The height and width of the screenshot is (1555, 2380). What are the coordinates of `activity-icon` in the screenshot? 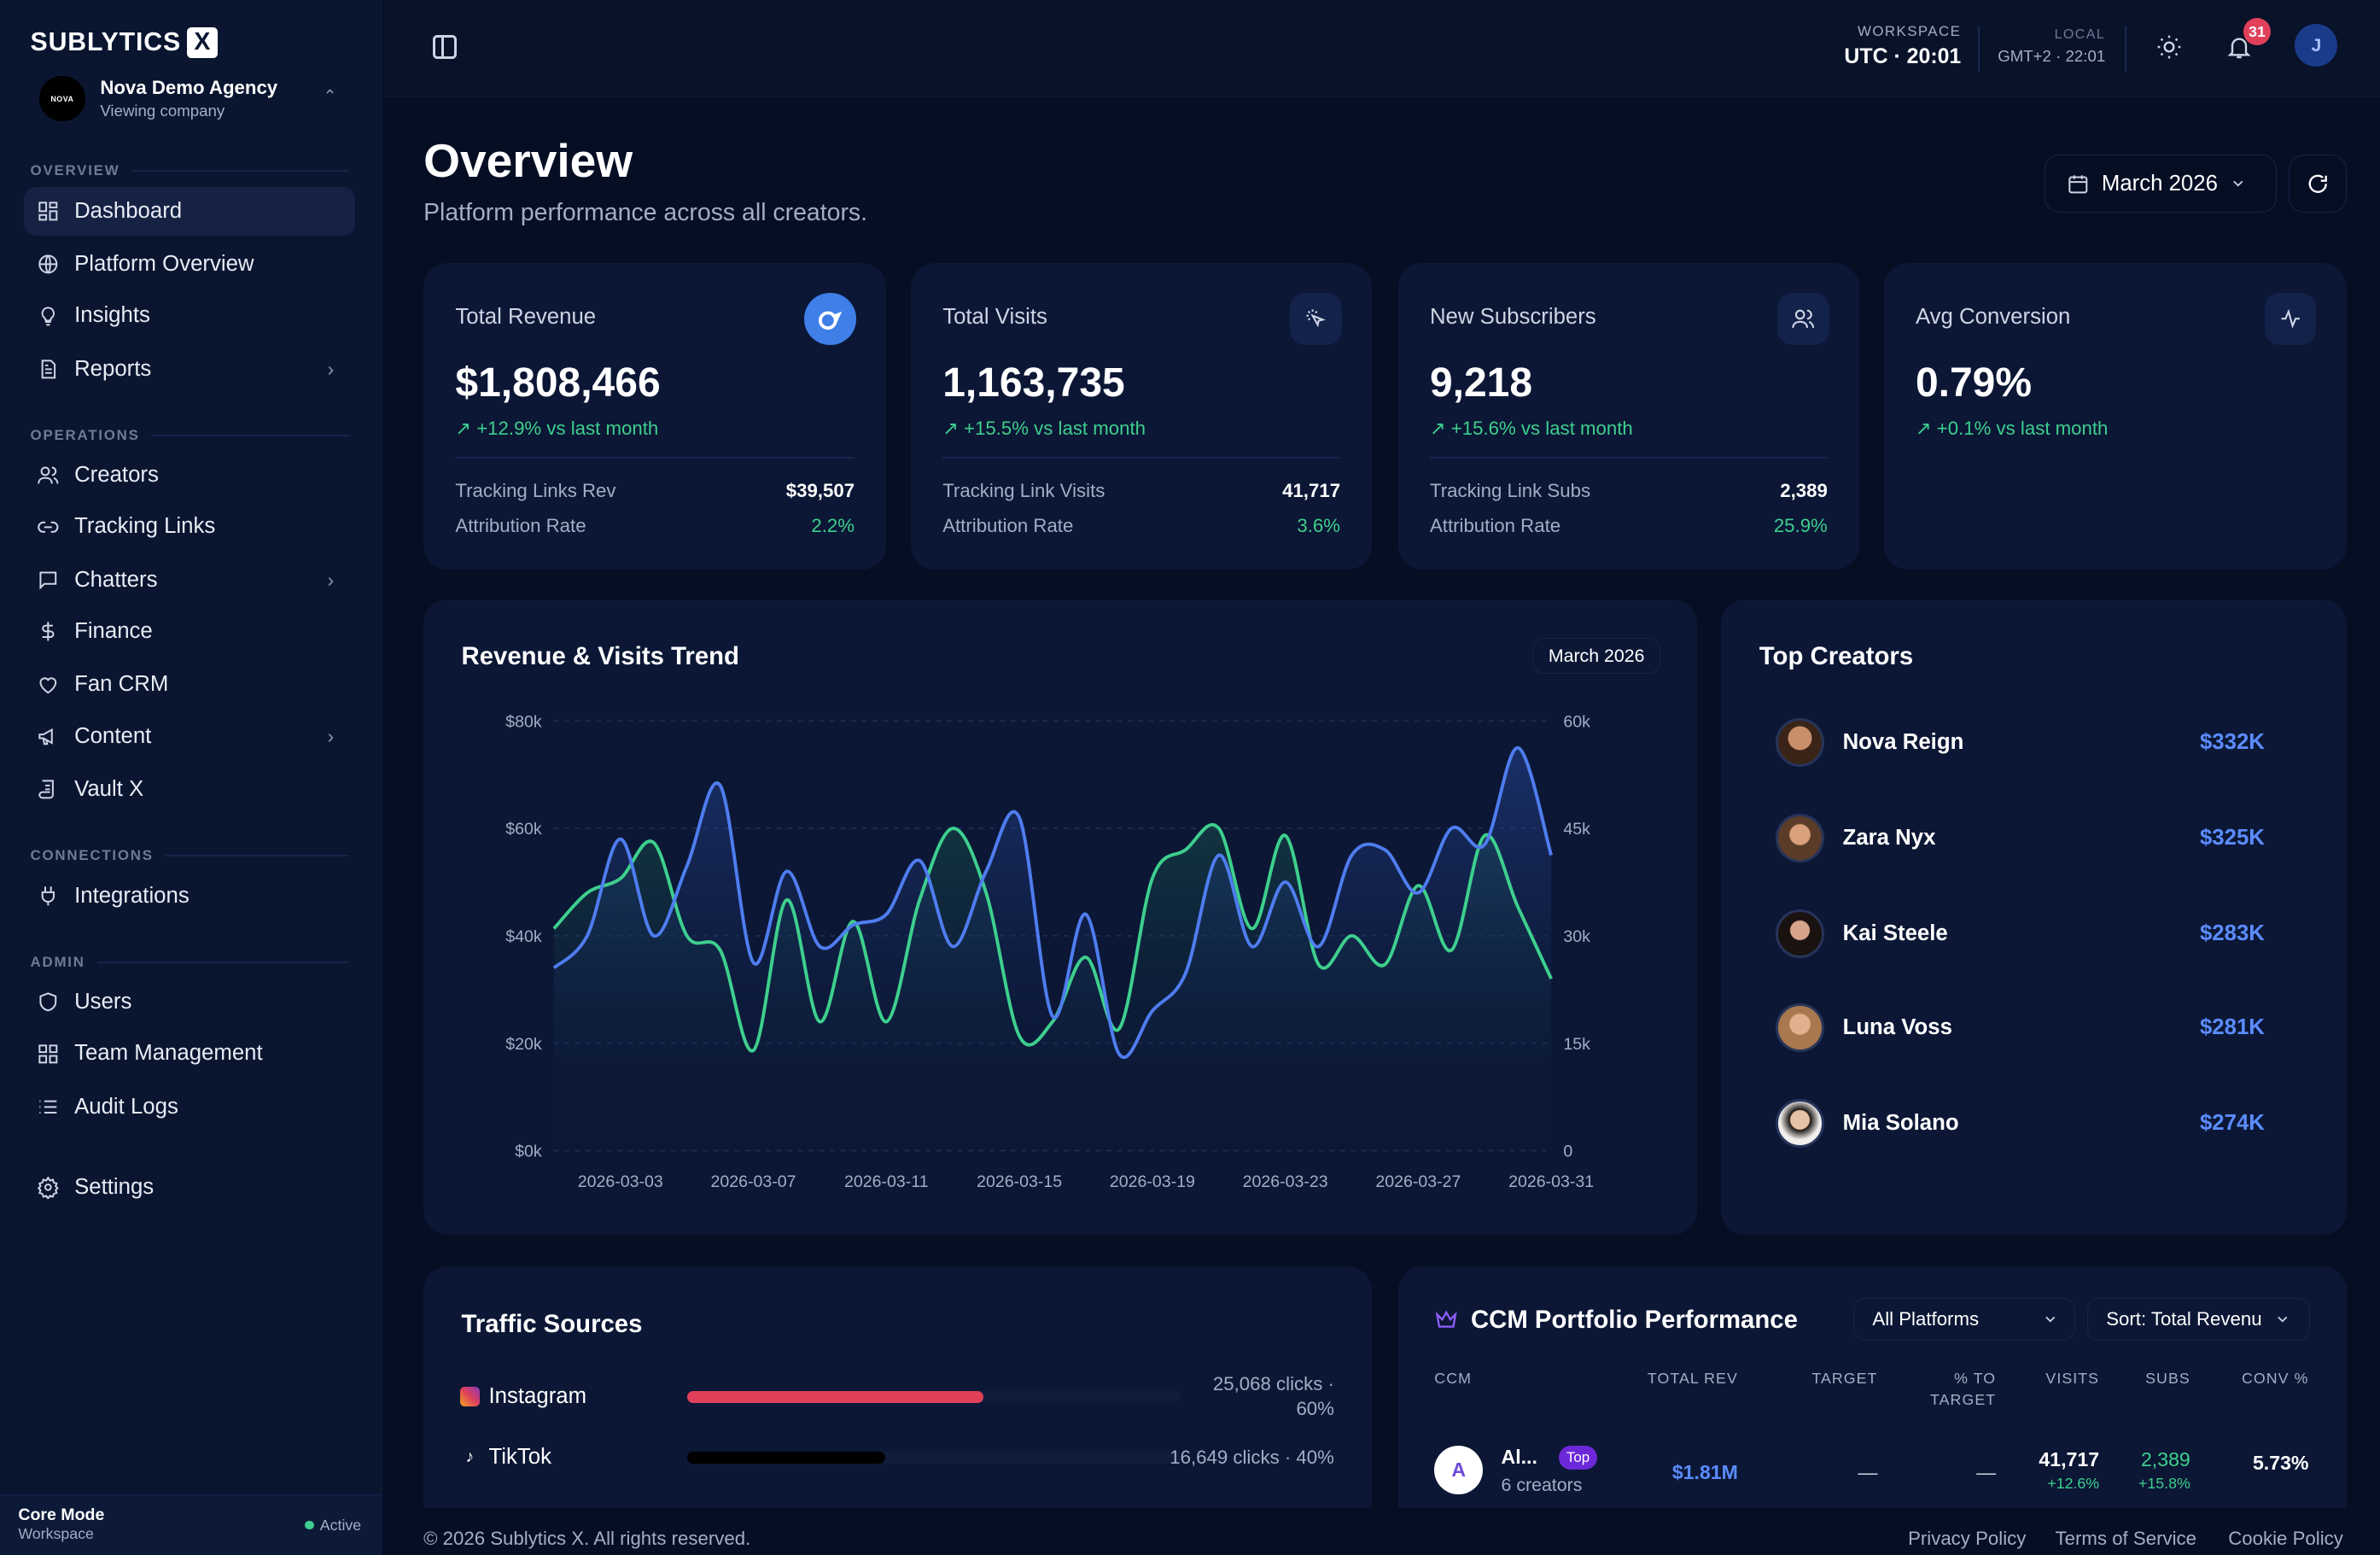 It's located at (2290, 318).